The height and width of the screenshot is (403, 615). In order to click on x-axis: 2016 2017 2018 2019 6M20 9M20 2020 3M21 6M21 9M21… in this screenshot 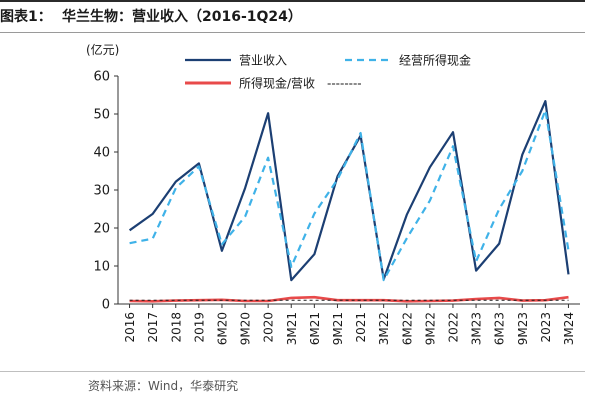, I will do `click(349, 324)`.